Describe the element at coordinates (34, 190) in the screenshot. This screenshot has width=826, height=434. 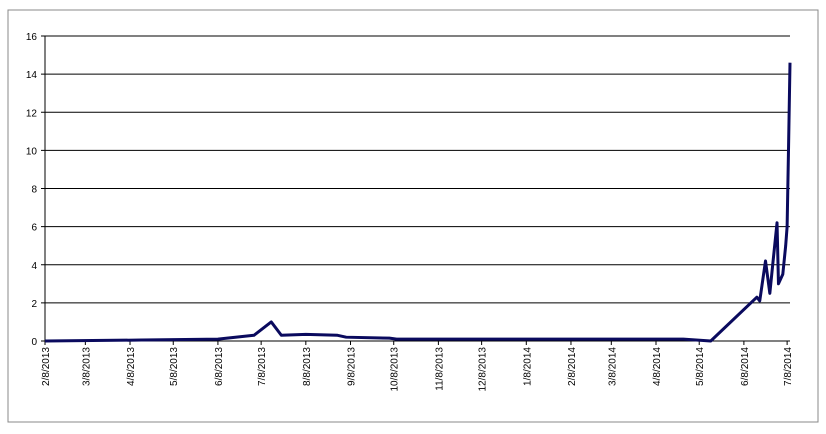
I see `y-tick-label: 8` at that location.